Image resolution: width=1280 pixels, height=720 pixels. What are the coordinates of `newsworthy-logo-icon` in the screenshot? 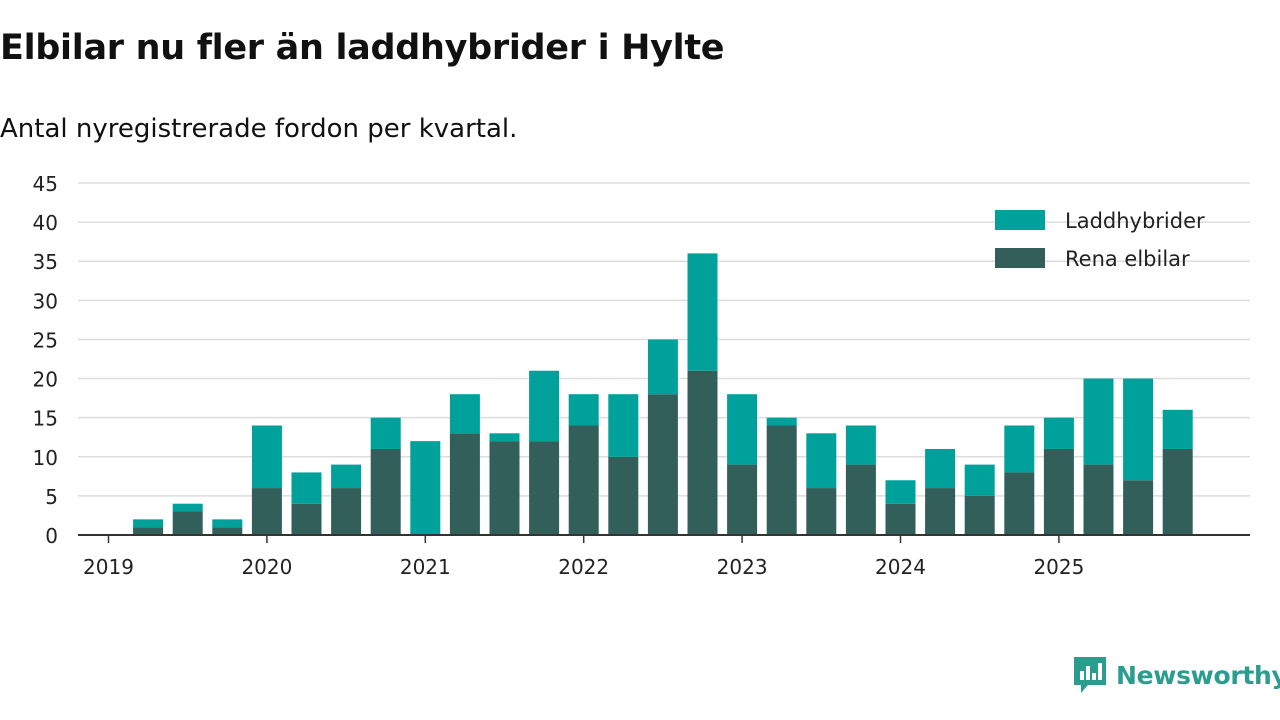 It's located at (1090, 675).